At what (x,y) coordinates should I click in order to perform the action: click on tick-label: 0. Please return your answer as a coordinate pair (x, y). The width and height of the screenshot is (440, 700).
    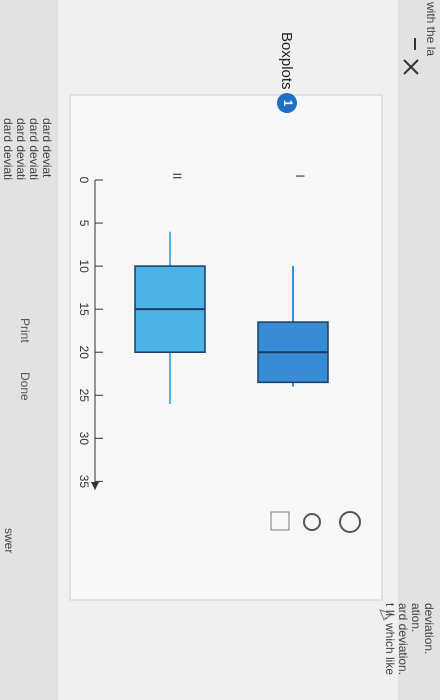
    Looking at the image, I should click on (84, 180).